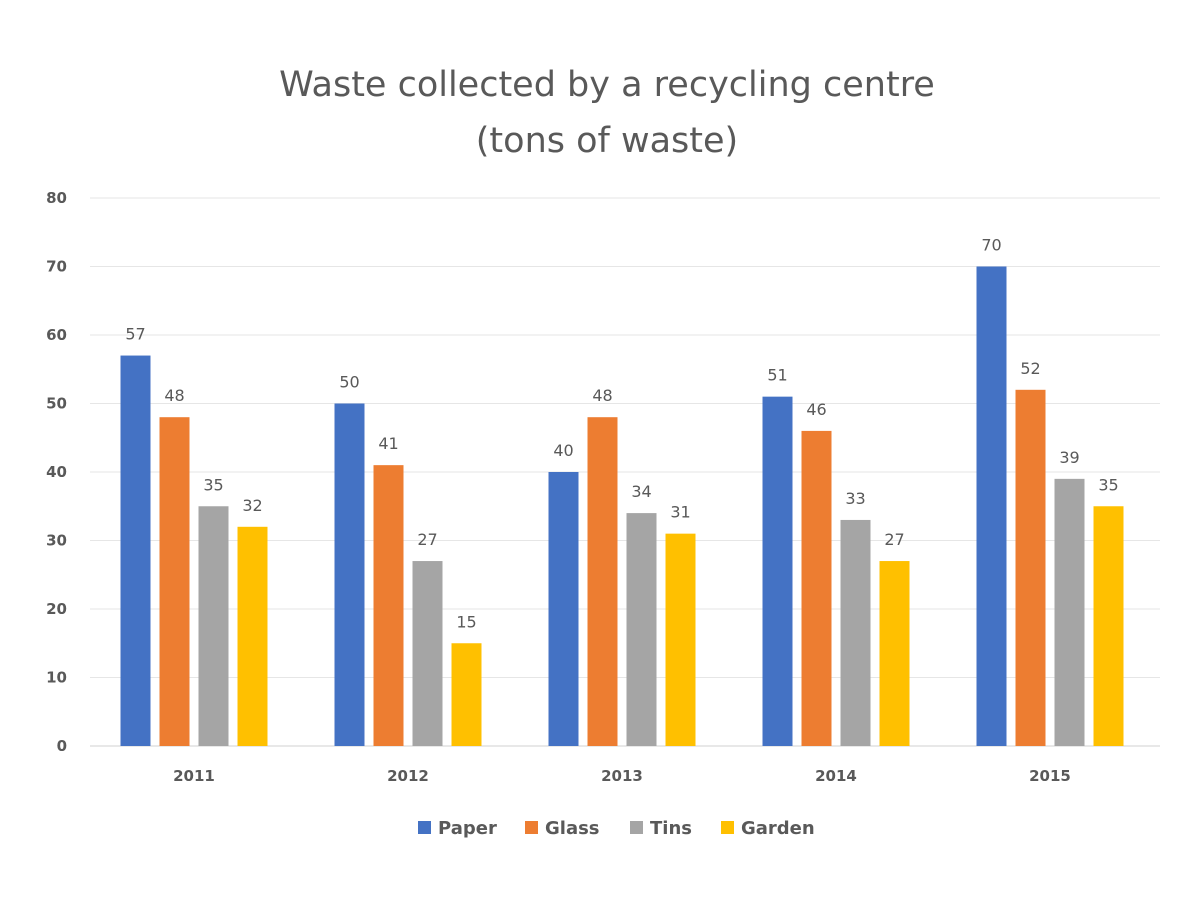 The height and width of the screenshot is (900, 1200). I want to click on y-axis-ticks: 0 10 20 30 40 50 60 70 80, so click(56, 472).